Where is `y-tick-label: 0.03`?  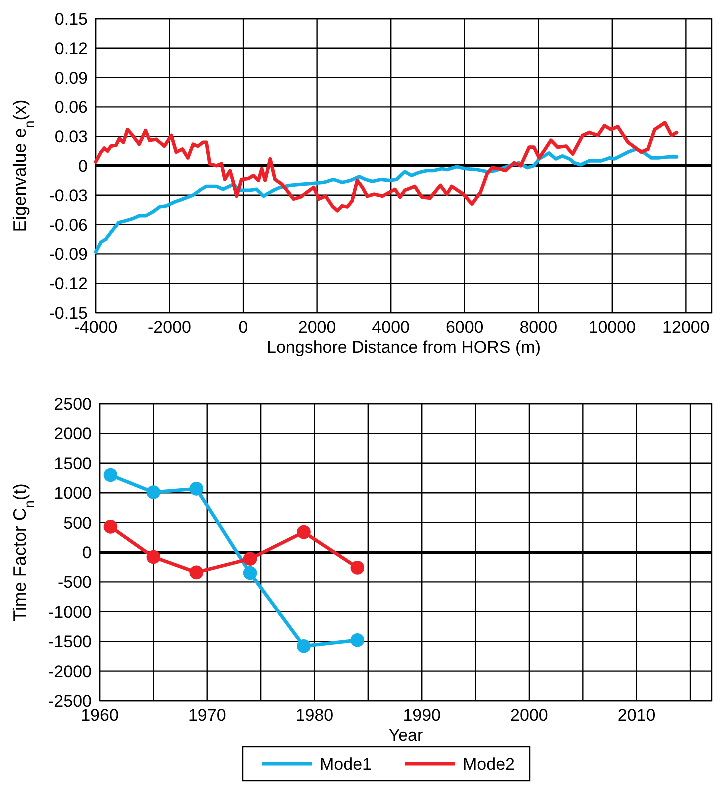
y-tick-label: 0.03 is located at coordinates (71, 137).